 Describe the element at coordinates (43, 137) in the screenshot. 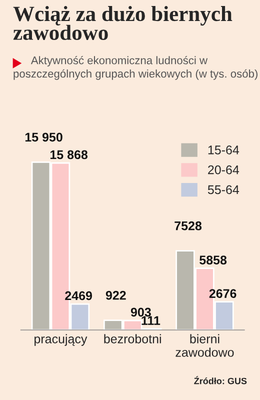

I see `data-label: 15 950` at that location.